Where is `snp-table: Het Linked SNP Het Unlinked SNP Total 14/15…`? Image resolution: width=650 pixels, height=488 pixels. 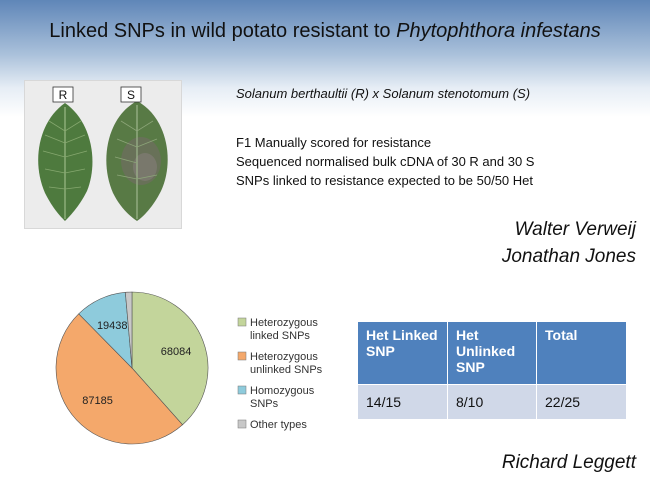
snp-table: Het Linked SNP Het Unlinked SNP Total 14/15… is located at coordinates (492, 370).